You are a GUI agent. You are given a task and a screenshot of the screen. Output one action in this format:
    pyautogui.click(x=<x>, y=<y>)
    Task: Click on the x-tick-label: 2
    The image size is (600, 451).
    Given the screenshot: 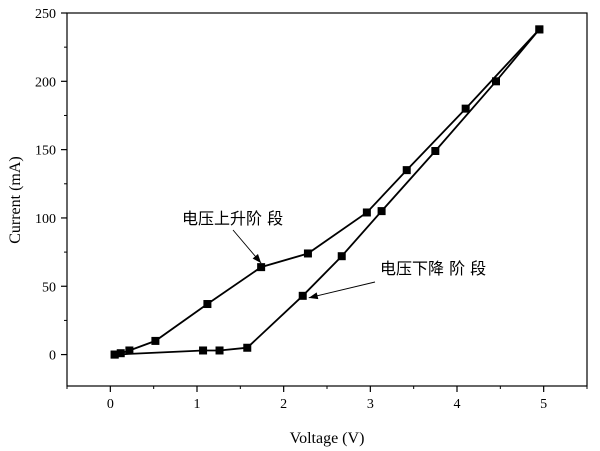 What is the action you would take?
    pyautogui.click(x=283, y=404)
    